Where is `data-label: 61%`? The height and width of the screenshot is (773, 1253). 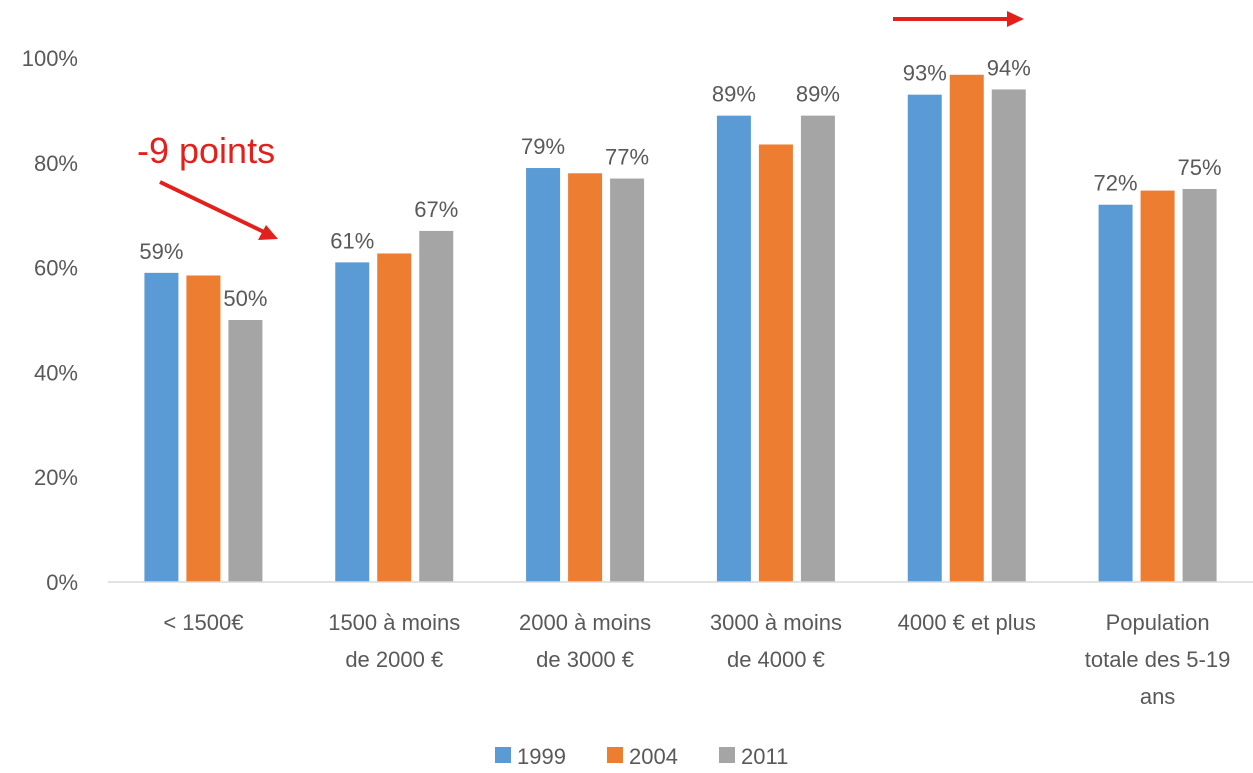
data-label: 61% is located at coordinates (352, 240).